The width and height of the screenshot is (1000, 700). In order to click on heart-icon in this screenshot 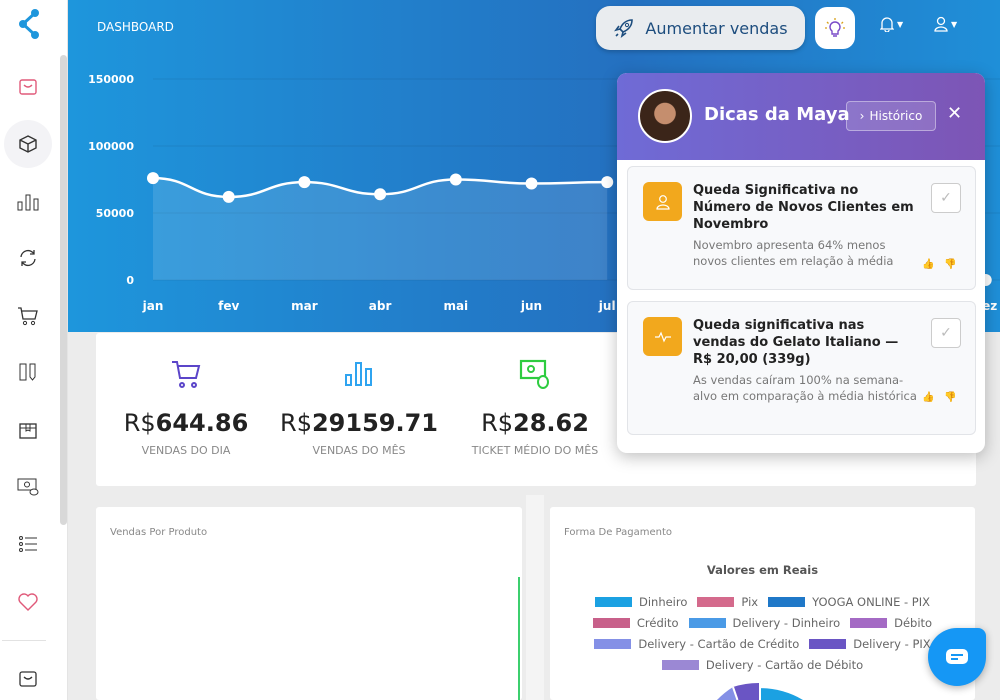, I will do `click(28, 602)`.